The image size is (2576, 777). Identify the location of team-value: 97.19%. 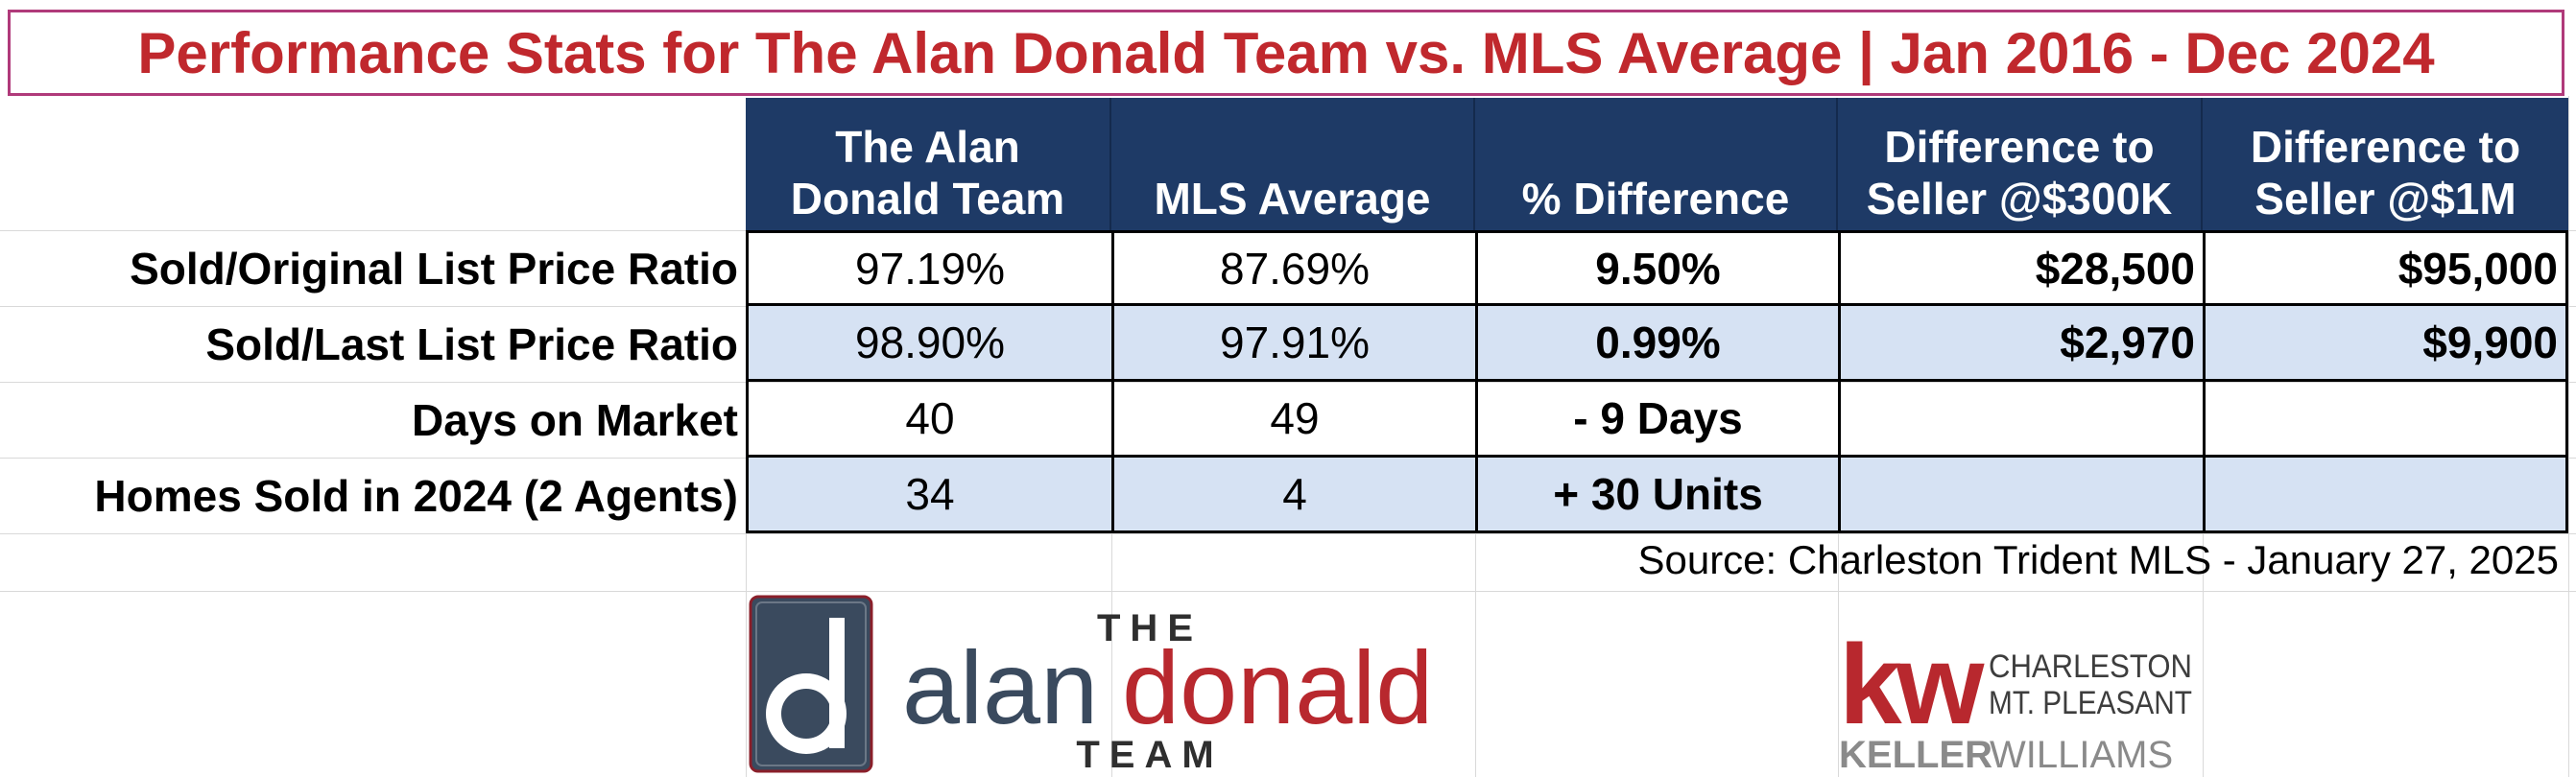
(930, 268).